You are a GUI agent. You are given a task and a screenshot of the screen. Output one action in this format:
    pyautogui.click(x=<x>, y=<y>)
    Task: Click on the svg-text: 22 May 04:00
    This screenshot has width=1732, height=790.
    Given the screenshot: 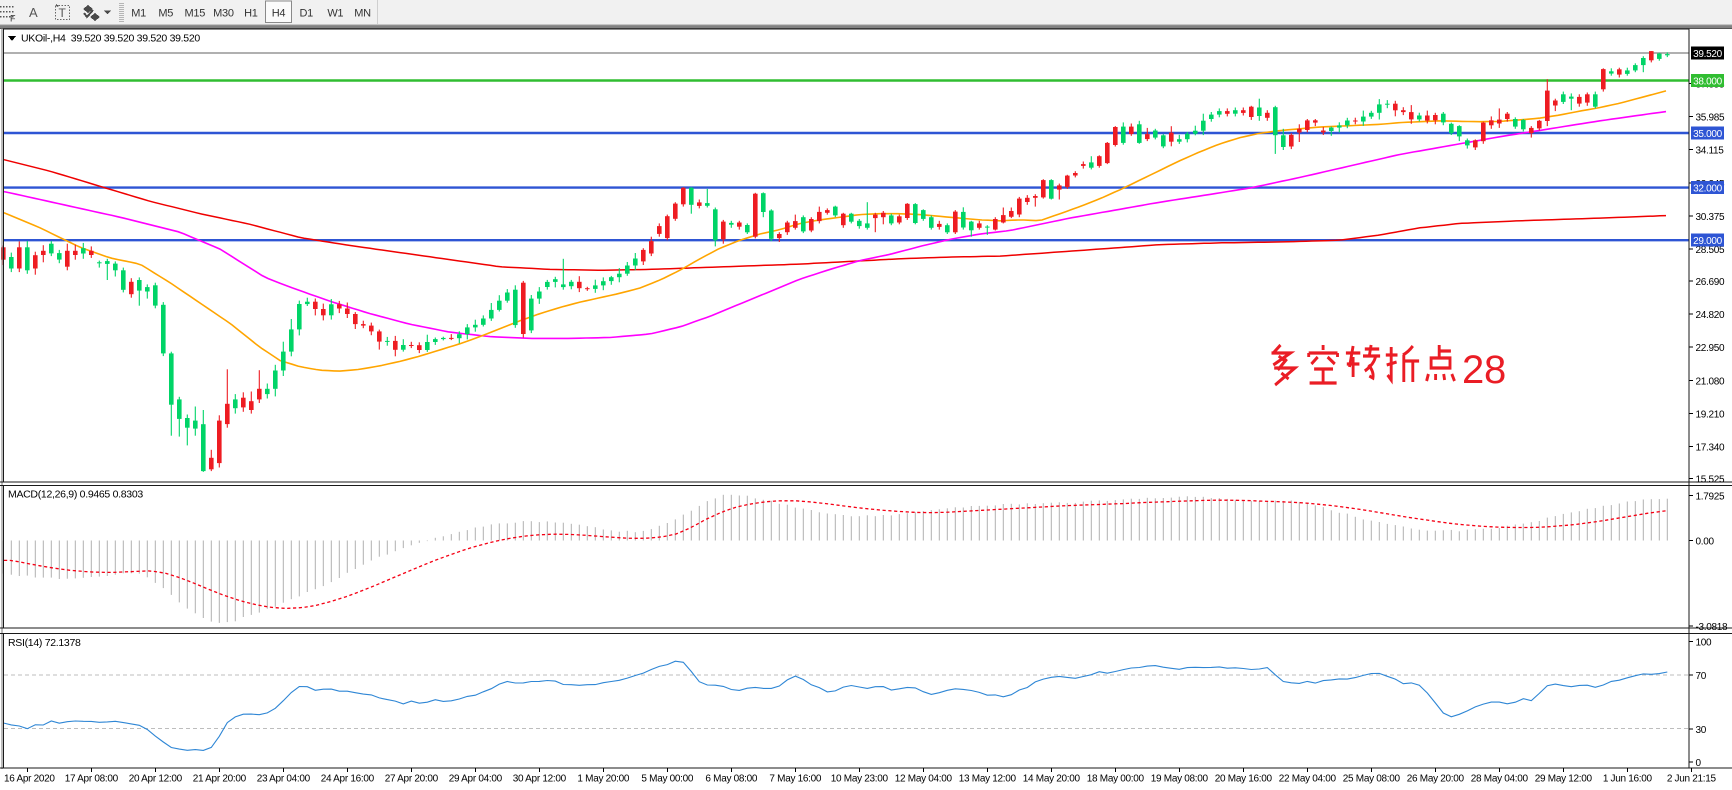 What is the action you would take?
    pyautogui.click(x=1308, y=779)
    